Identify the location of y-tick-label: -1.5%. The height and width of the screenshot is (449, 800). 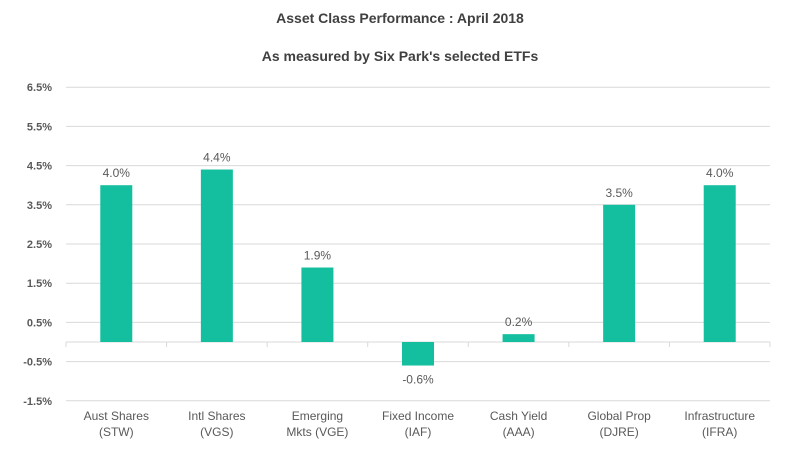
(37, 402).